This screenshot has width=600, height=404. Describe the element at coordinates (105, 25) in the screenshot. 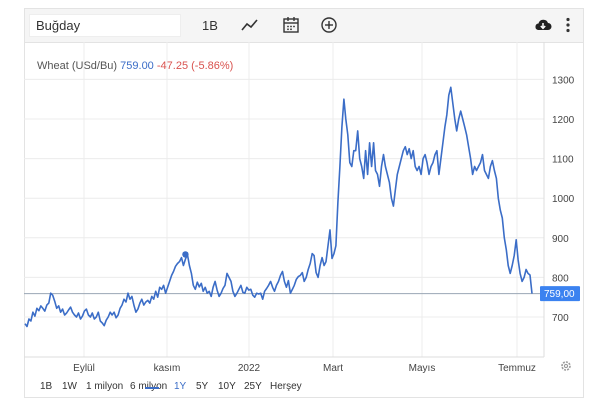

I see `symbol-search-input: Buğday` at that location.